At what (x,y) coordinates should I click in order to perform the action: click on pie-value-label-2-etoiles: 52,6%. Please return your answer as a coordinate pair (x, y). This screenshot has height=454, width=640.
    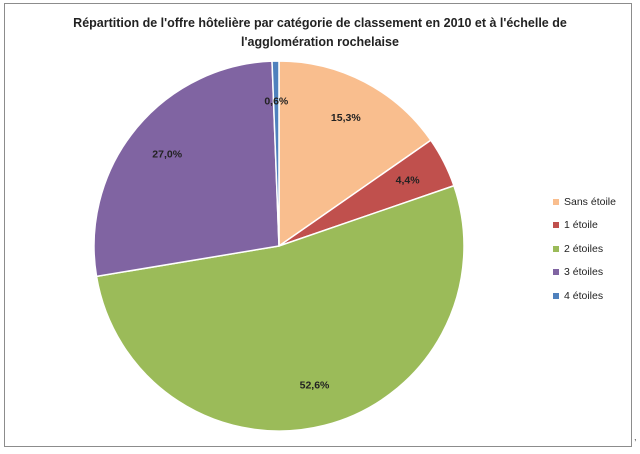
    Looking at the image, I should click on (315, 386).